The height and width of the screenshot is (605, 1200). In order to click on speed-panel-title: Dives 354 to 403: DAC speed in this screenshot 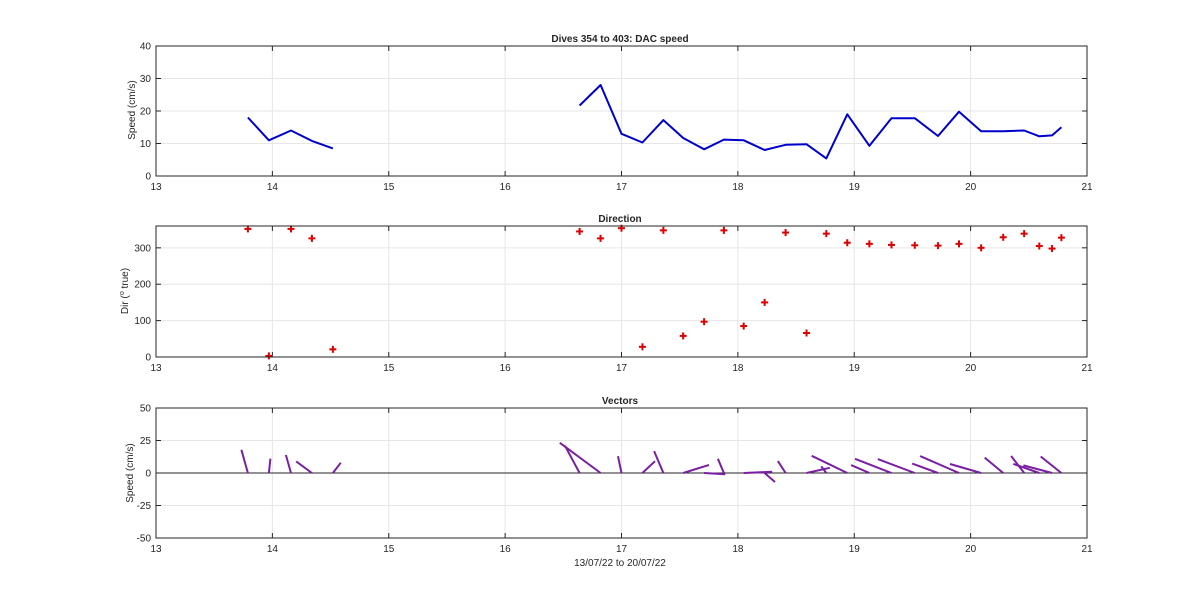, I will do `click(619, 39)`.